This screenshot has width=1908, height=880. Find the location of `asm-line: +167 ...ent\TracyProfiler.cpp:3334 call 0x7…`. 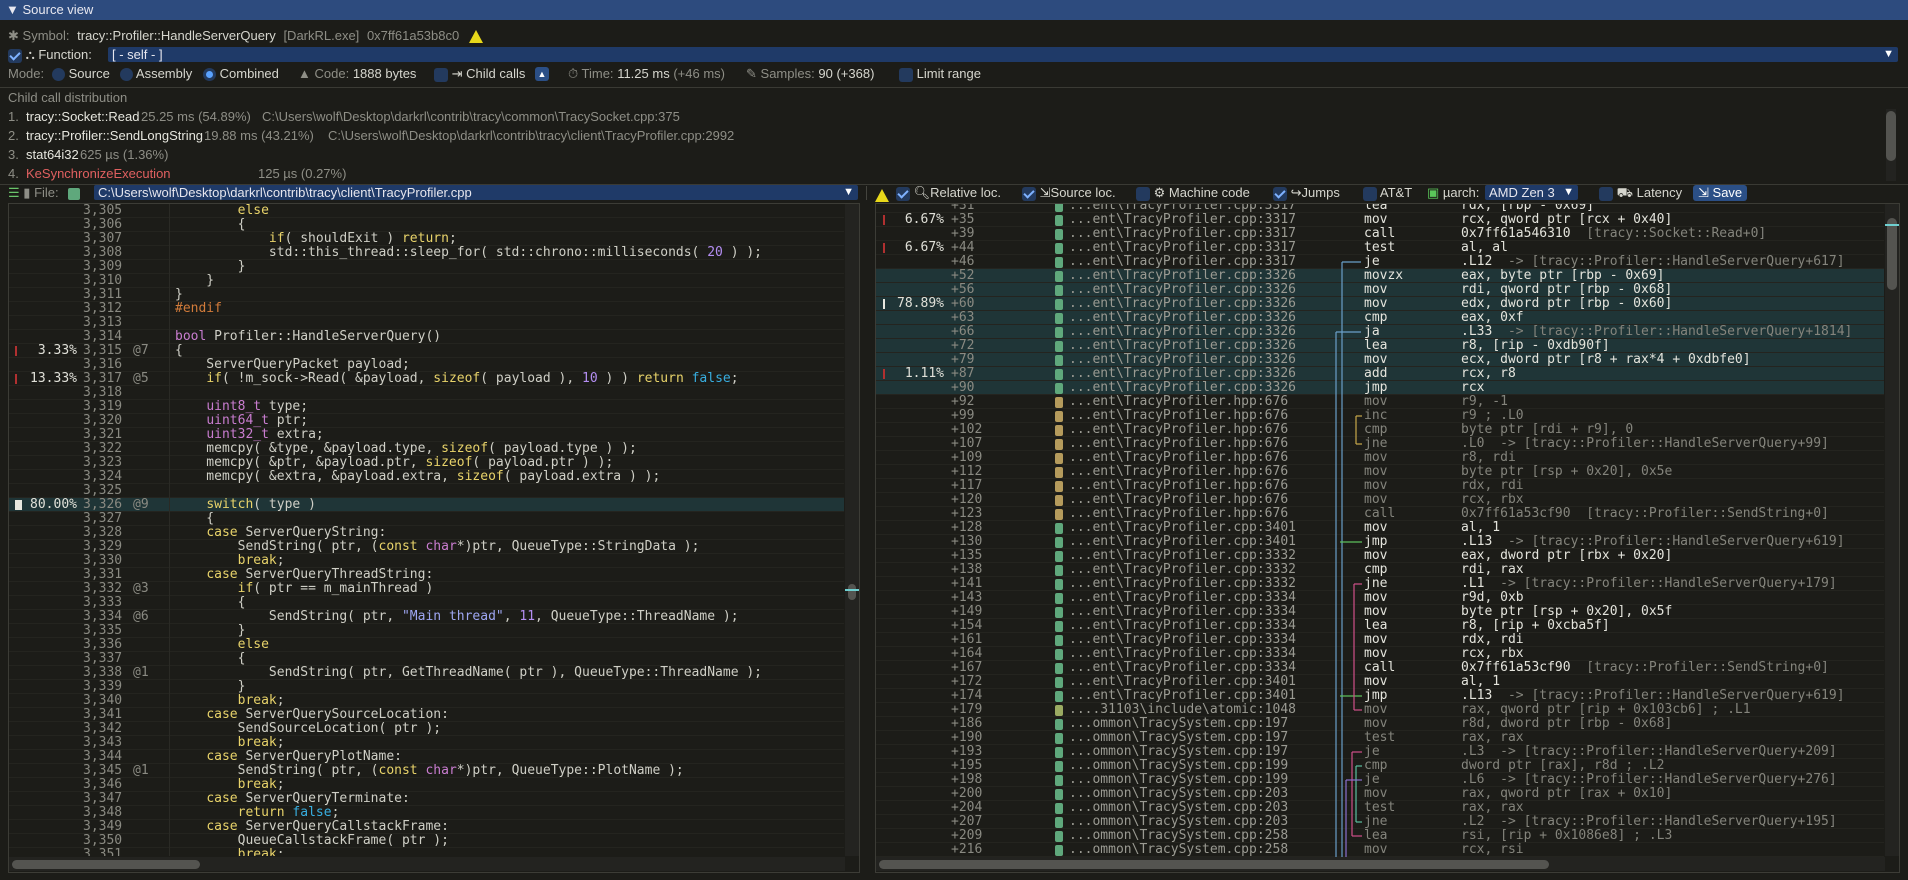

asm-line: +167 ...ent\TracyProfiler.cpp:3334 call 0x7… is located at coordinates (1380, 668).